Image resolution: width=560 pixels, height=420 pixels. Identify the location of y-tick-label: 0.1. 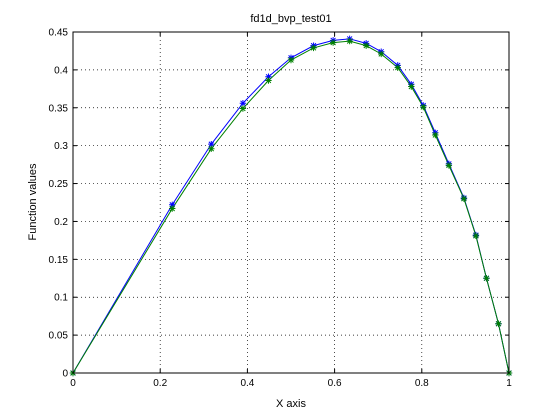
(61, 298).